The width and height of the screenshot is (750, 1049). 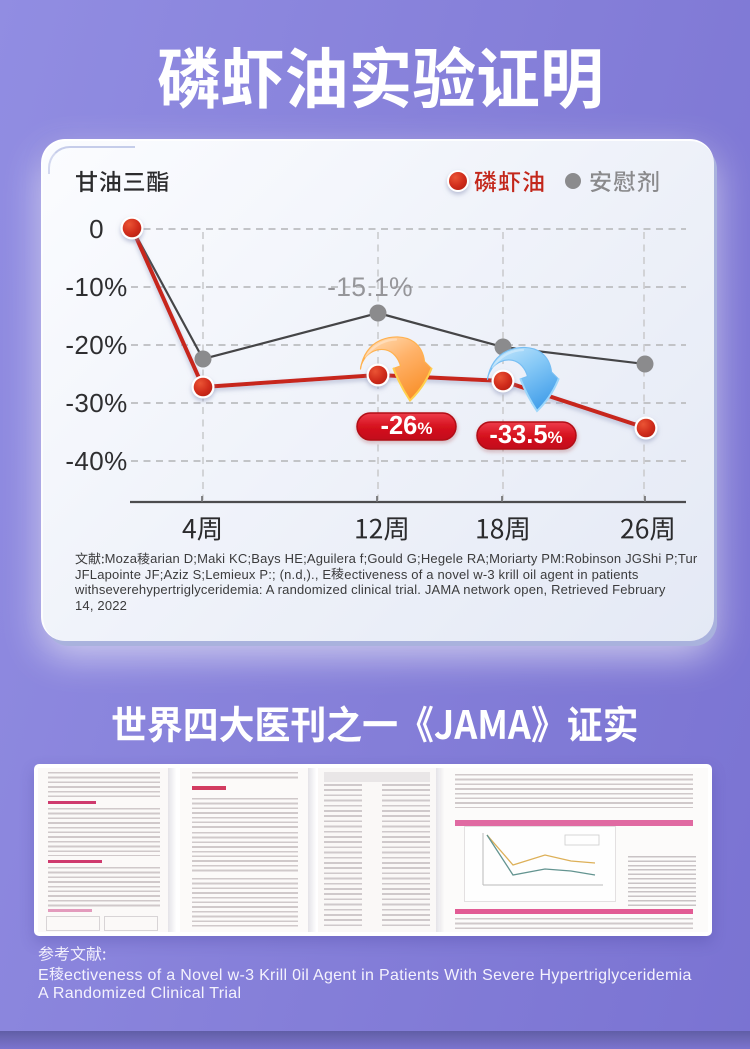 What do you see at coordinates (96, 461) in the screenshot?
I see `svg-text: -40%` at bounding box center [96, 461].